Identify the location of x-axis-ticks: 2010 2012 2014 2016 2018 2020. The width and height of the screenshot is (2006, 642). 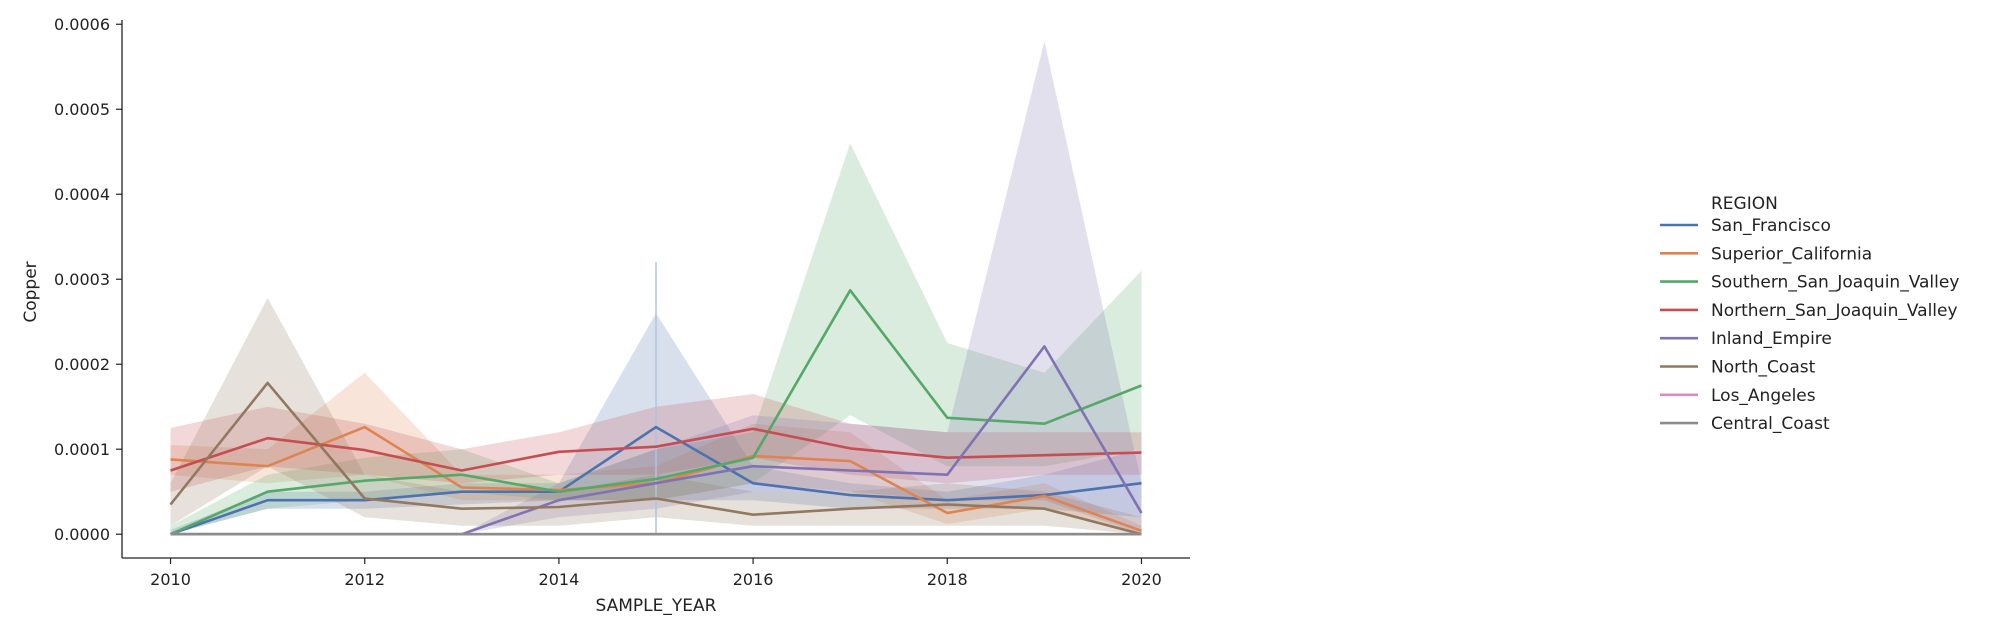
(656, 573).